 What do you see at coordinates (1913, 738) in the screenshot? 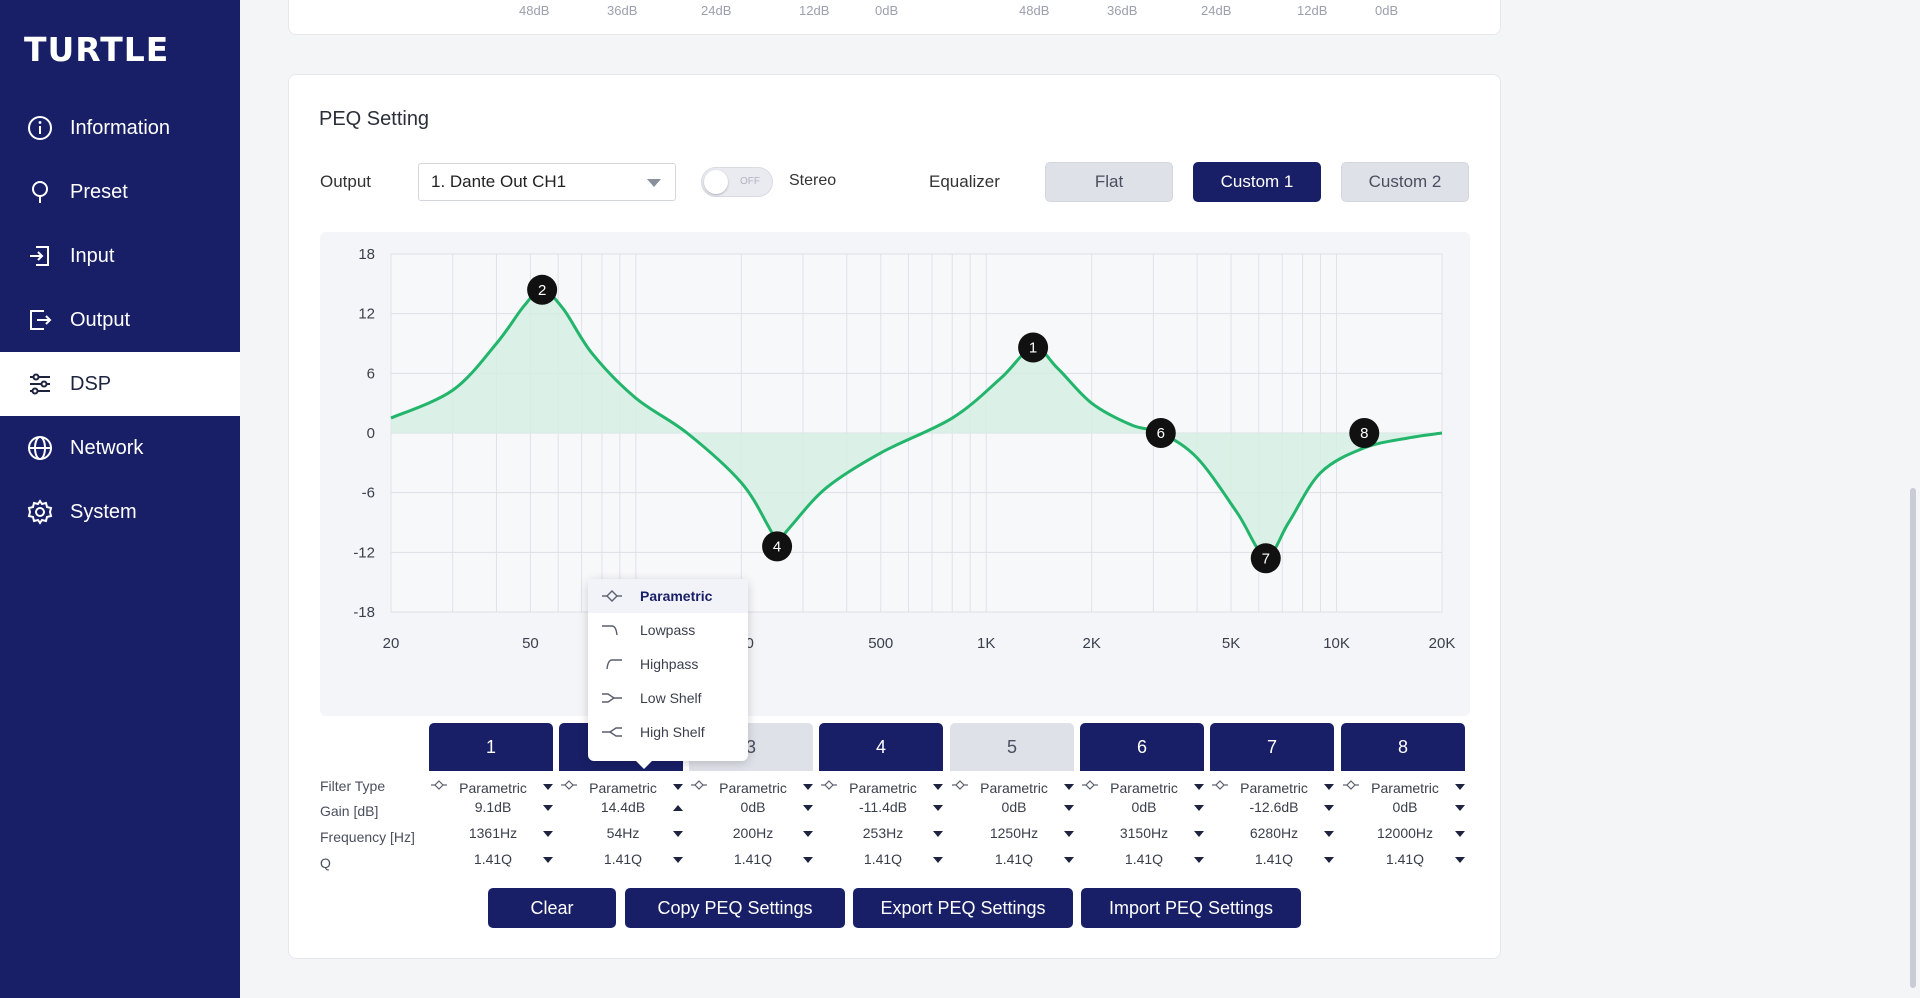
I see `page-scrollbar` at bounding box center [1913, 738].